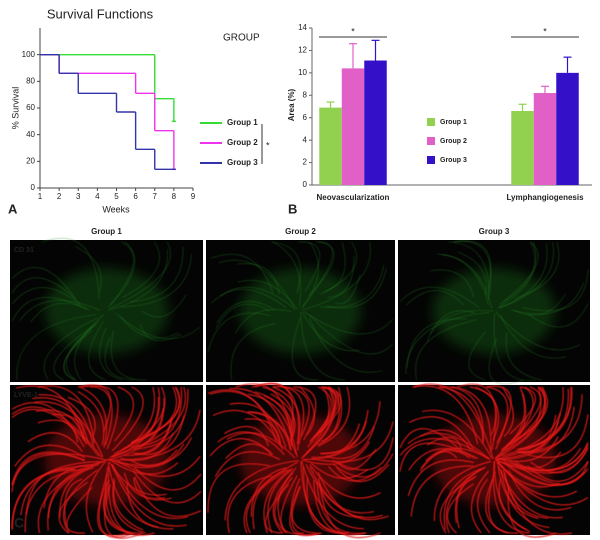 The height and width of the screenshot is (540, 600). Describe the element at coordinates (59, 196) in the screenshot. I see `x-tick-label: 2` at that location.